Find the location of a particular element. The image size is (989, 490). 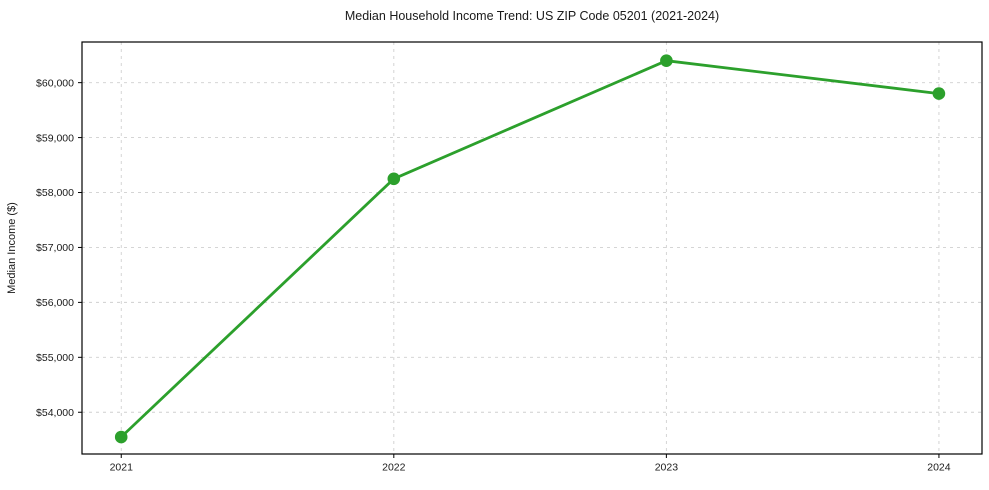

y-axis-title: Median Income ($) is located at coordinates (12, 248).